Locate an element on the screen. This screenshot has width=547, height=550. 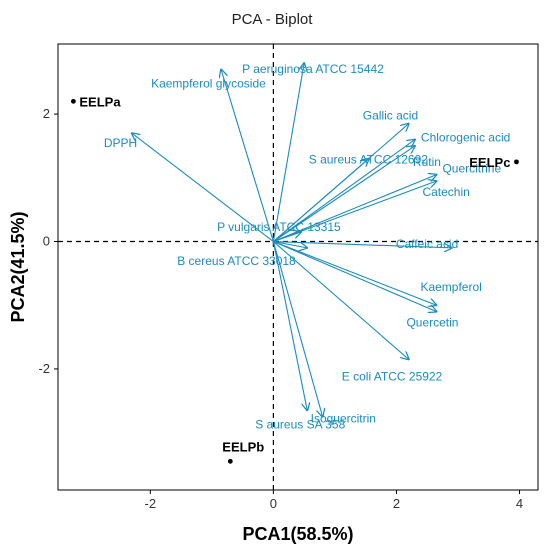
point-eelpb is located at coordinates (230, 461).